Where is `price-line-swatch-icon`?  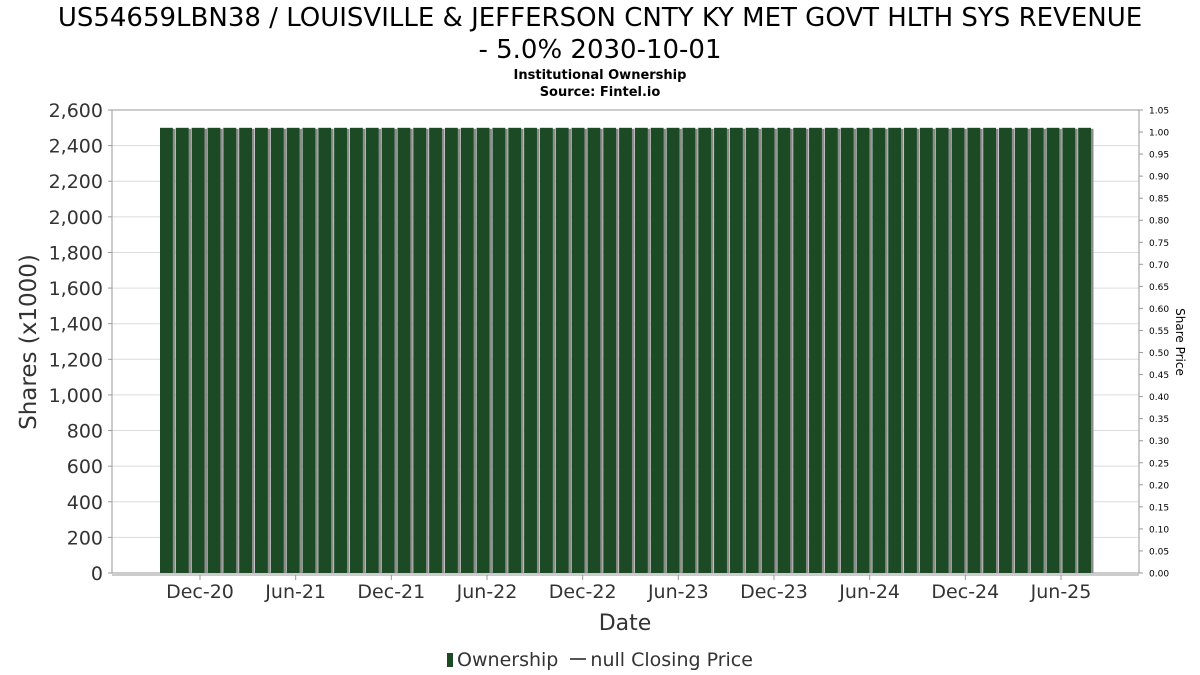 price-line-swatch-icon is located at coordinates (578, 658).